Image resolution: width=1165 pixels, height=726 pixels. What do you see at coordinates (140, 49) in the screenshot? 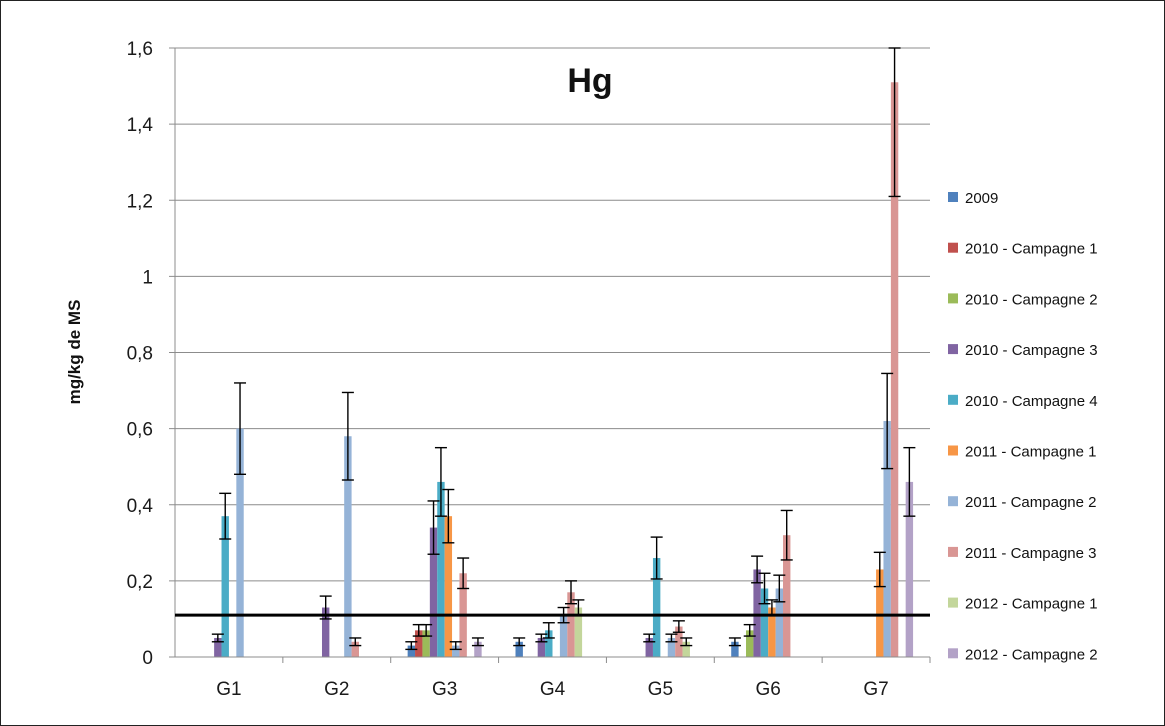
I see `y-tick-label: 1,6` at bounding box center [140, 49].